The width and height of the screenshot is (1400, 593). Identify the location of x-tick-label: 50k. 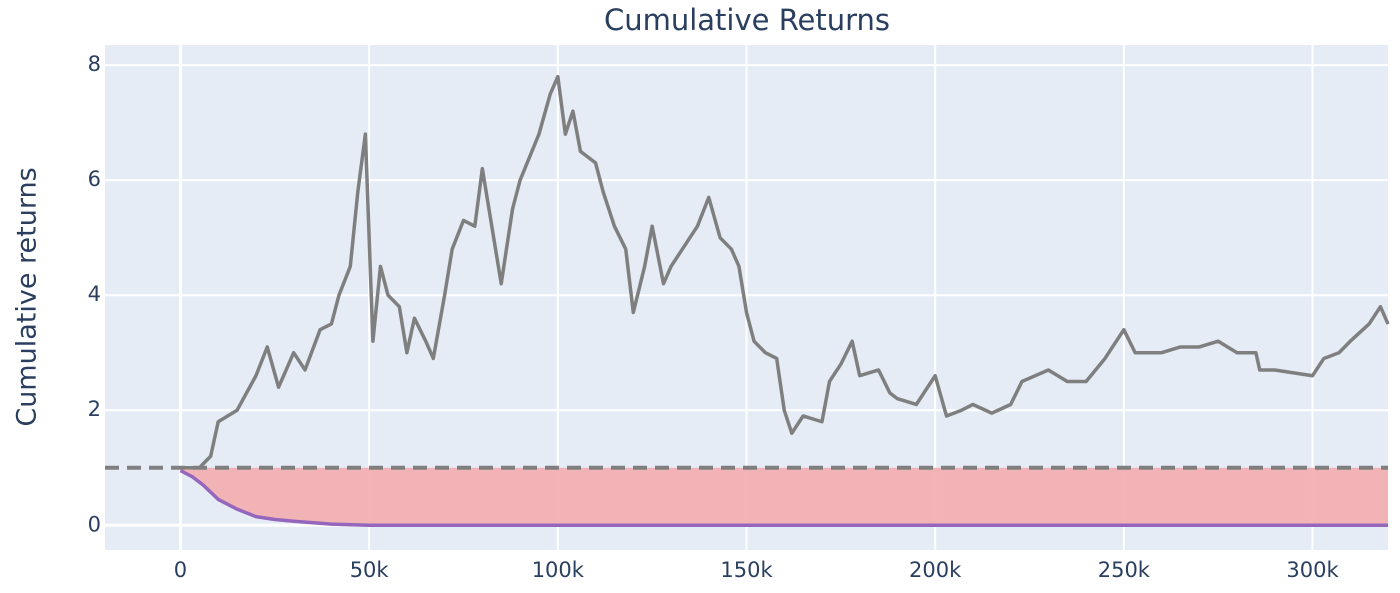
(370, 570).